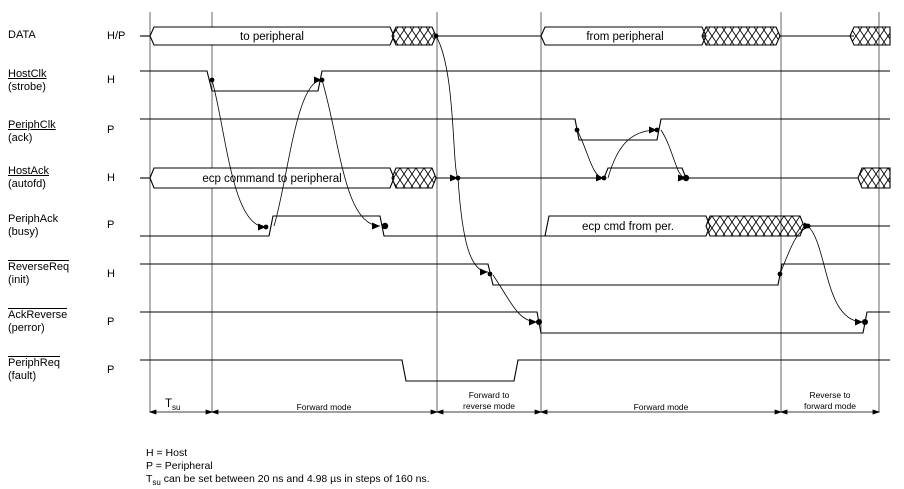 This screenshot has height=489, width=904. What do you see at coordinates (26, 328) in the screenshot?
I see `signal-alias: (perror)` at bounding box center [26, 328].